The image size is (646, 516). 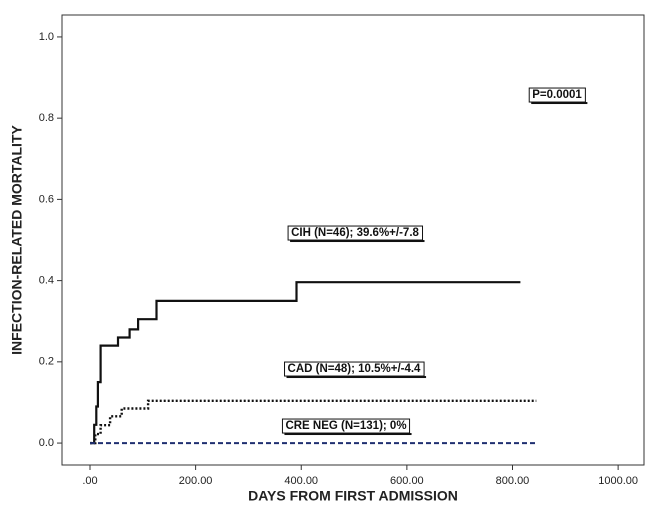 What do you see at coordinates (618, 481) in the screenshot?
I see `x-tick-label: 1000.00` at bounding box center [618, 481].